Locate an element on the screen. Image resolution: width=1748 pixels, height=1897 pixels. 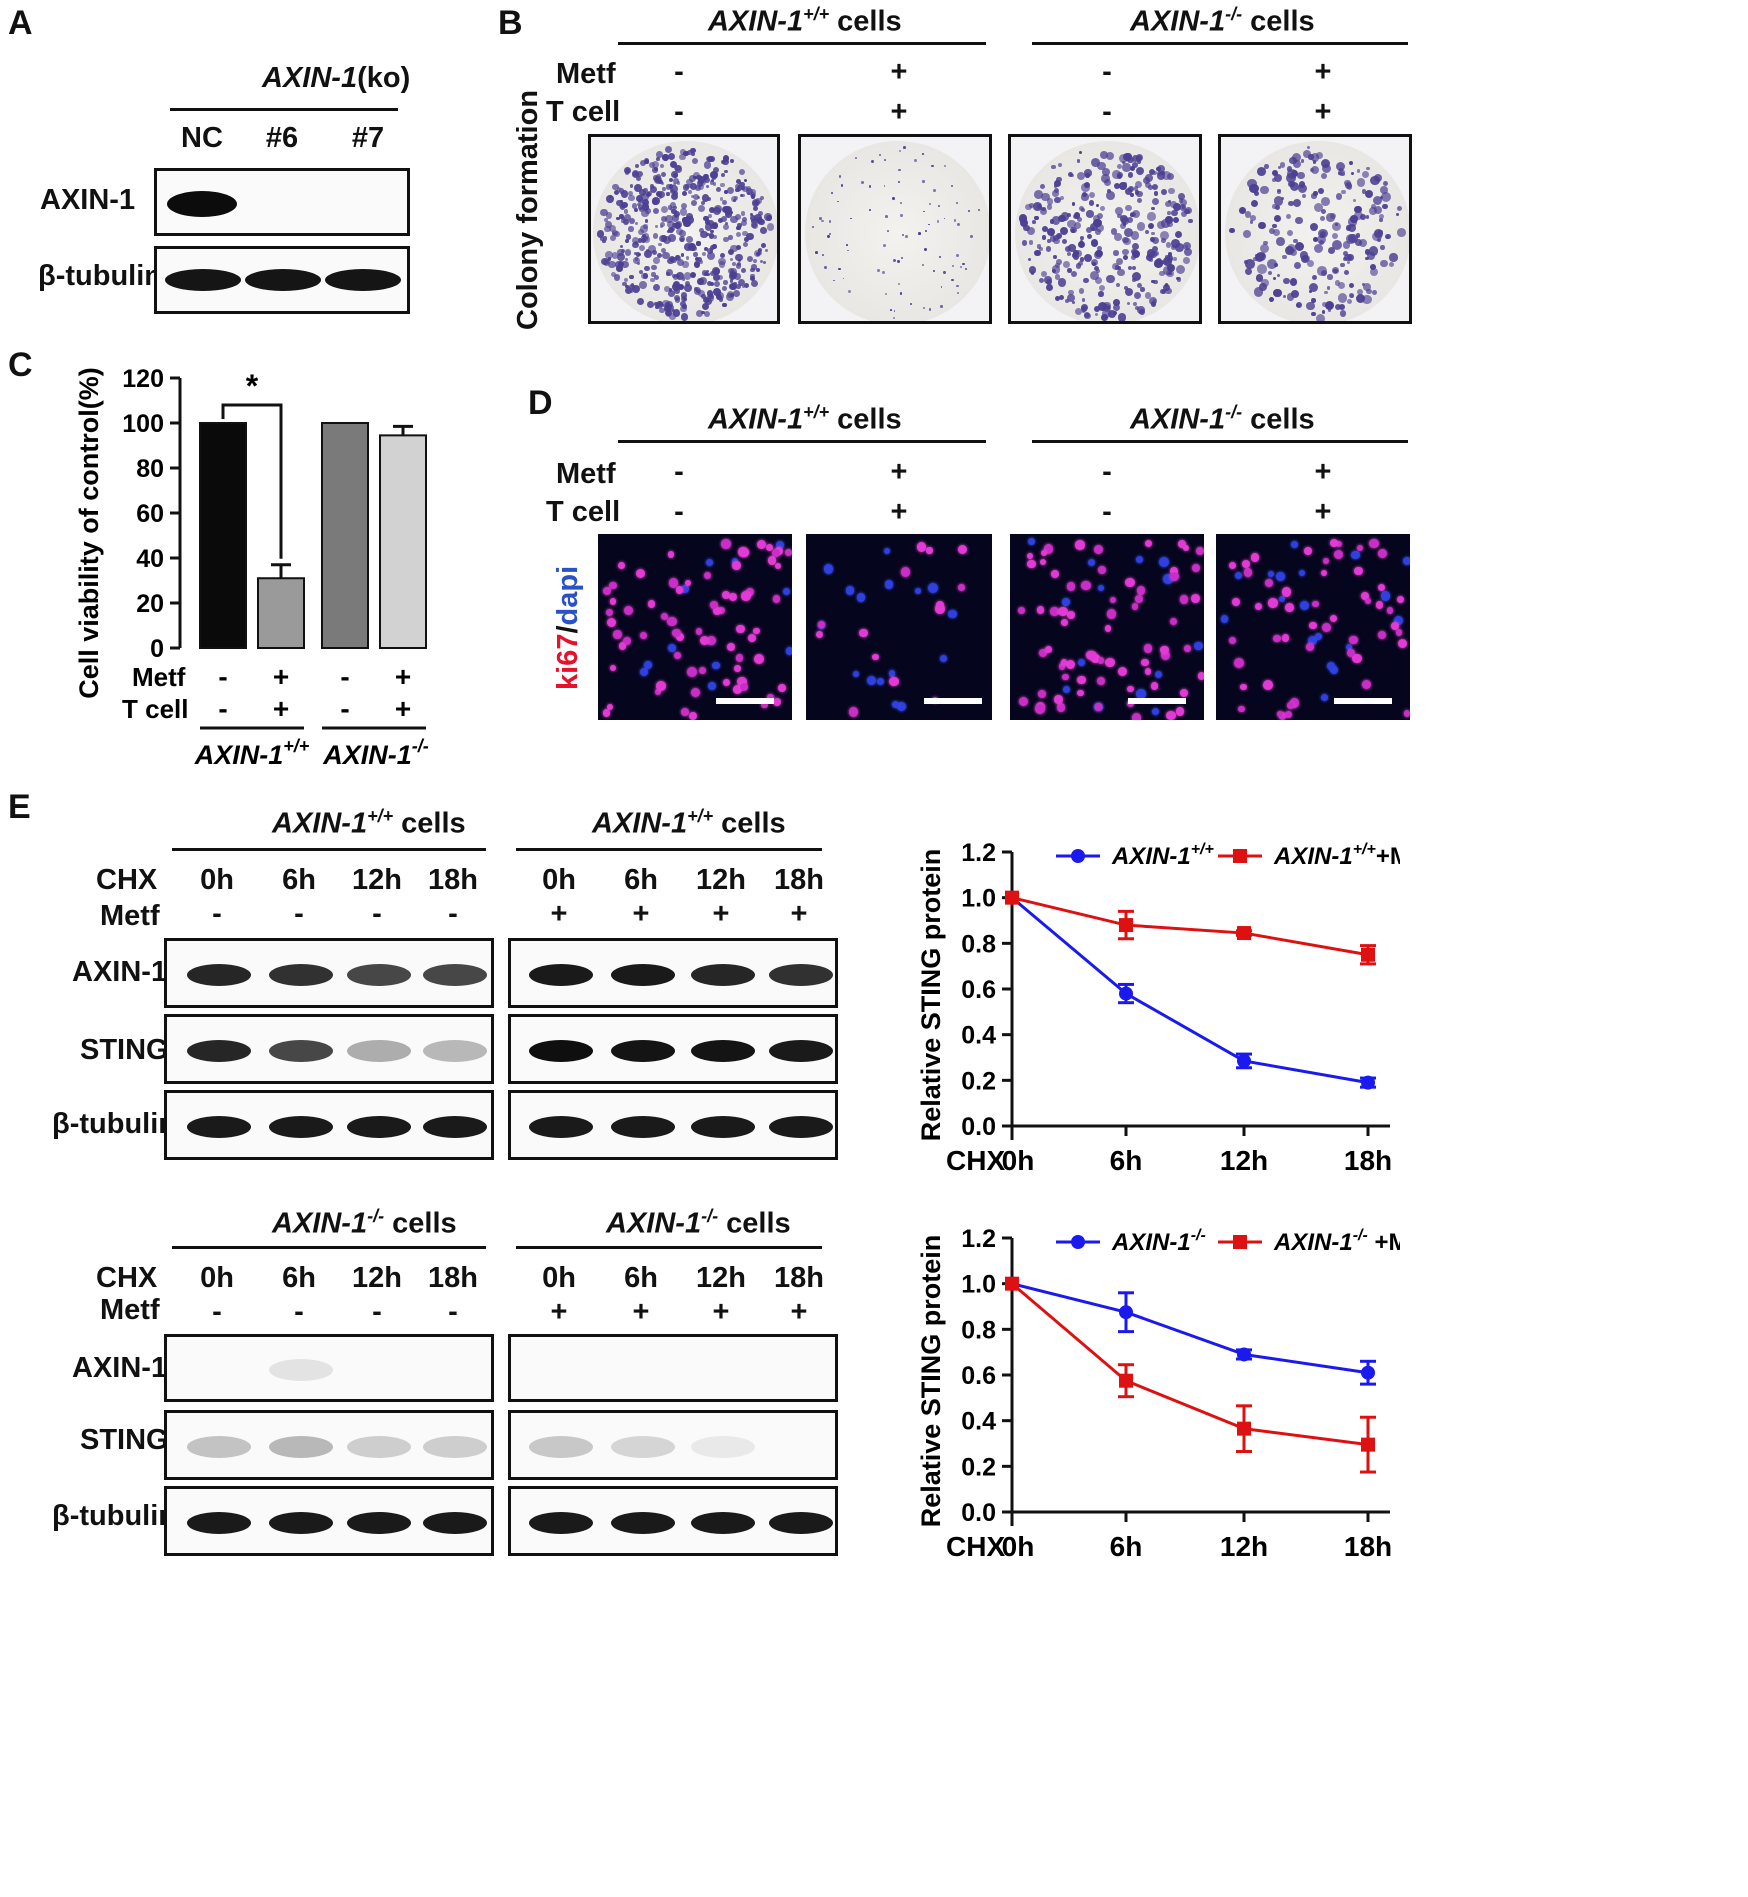
data-point is located at coordinates (1126, 925).